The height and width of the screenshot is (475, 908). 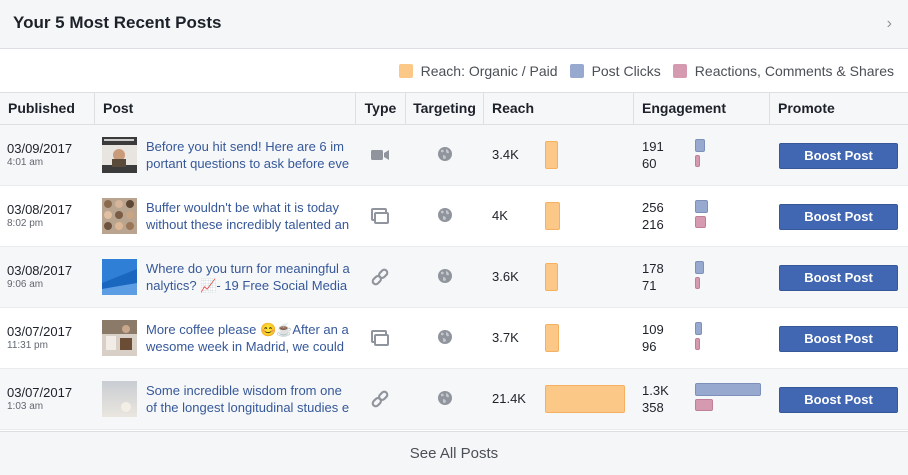 What do you see at coordinates (25, 223) in the screenshot?
I see `published-time: 8:02 pm` at bounding box center [25, 223].